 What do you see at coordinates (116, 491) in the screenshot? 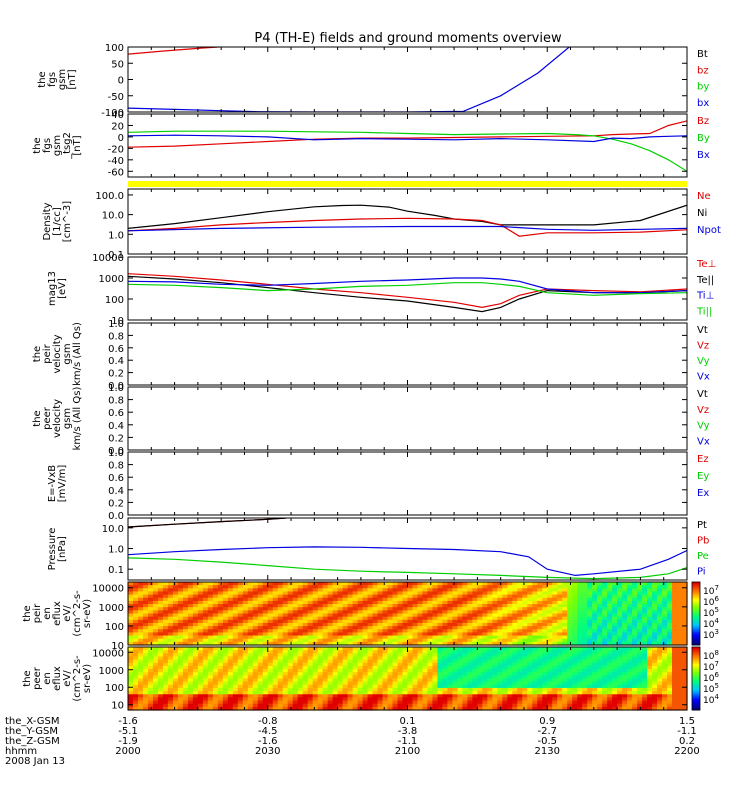
I see `p7-ytick-label: 0.4` at bounding box center [116, 491].